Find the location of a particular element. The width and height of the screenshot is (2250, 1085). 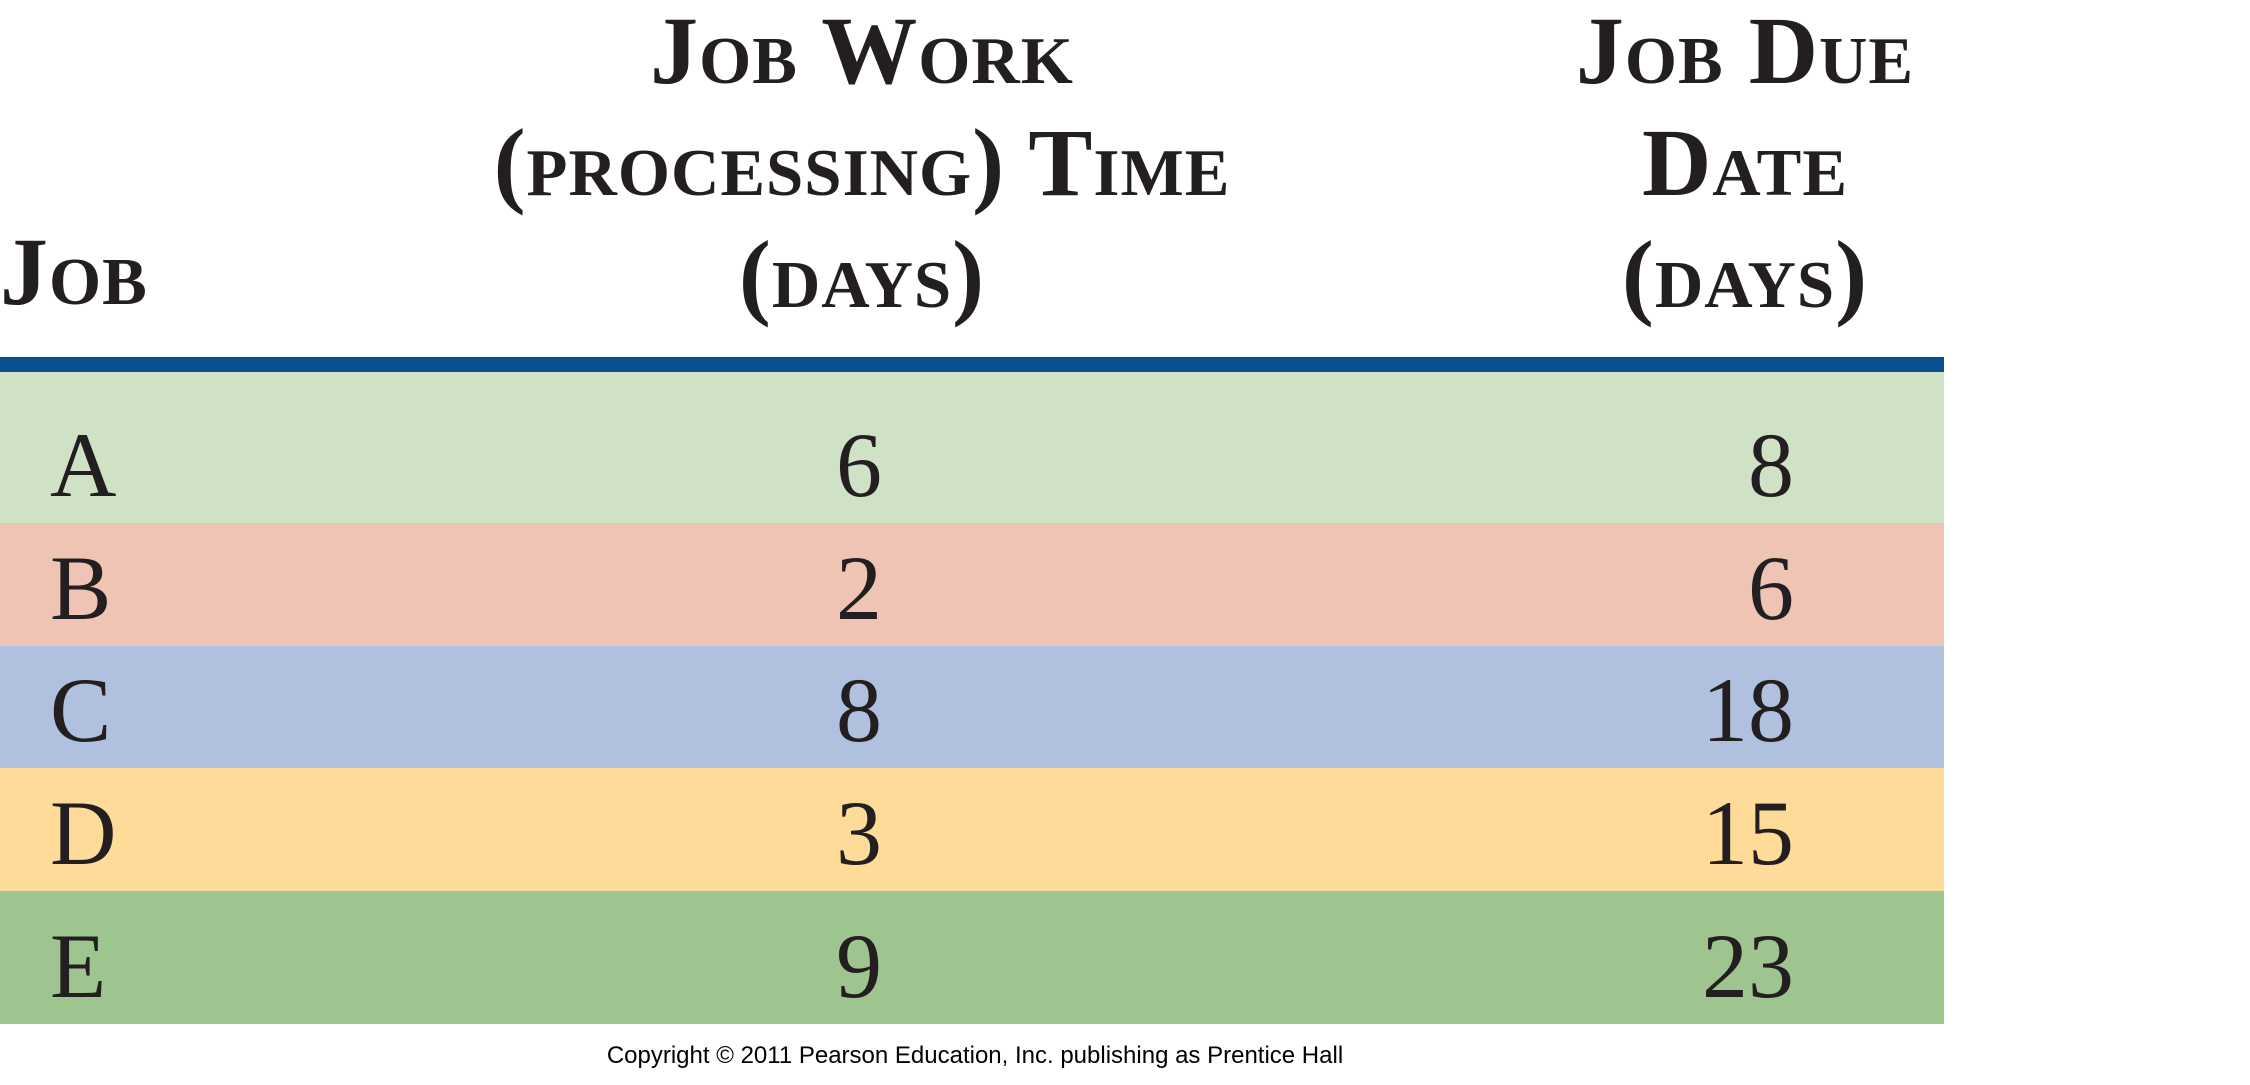

header-rule is located at coordinates (972, 364).